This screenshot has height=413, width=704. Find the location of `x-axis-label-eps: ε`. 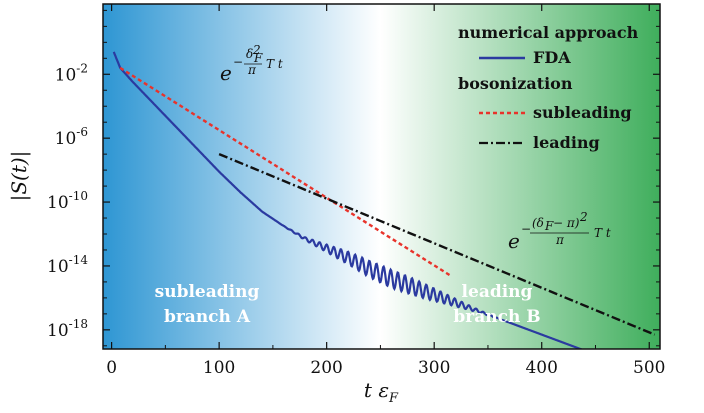

x-axis-label-eps: ε is located at coordinates (383, 390).